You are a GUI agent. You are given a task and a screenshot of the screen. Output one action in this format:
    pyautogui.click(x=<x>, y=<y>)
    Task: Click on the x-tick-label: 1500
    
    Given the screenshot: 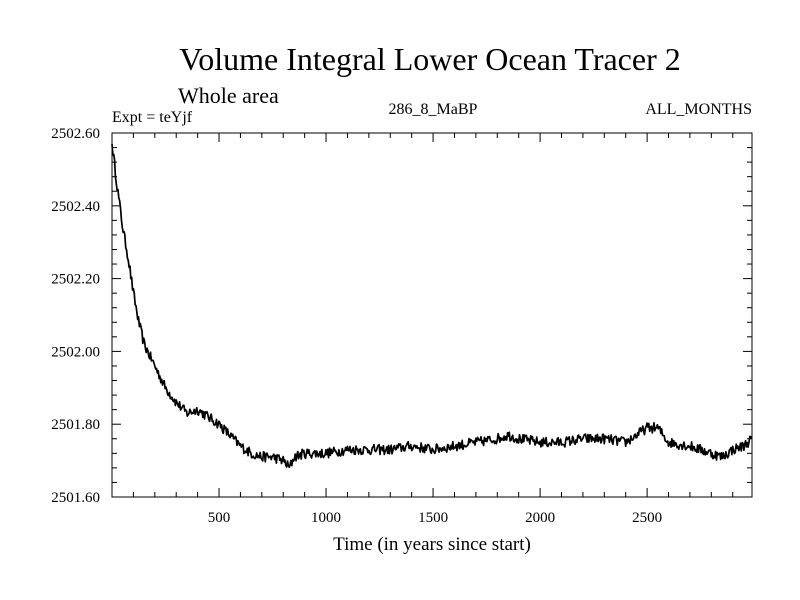 What is the action you would take?
    pyautogui.click(x=433, y=518)
    